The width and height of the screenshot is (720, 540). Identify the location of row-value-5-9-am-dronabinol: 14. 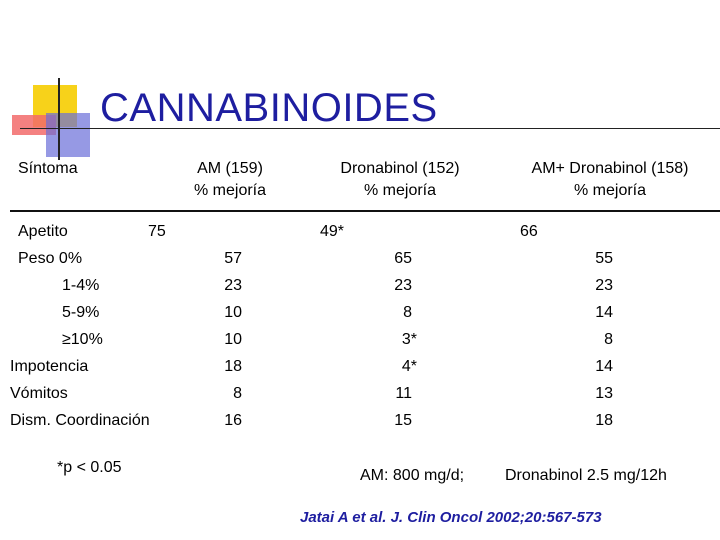
(604, 312).